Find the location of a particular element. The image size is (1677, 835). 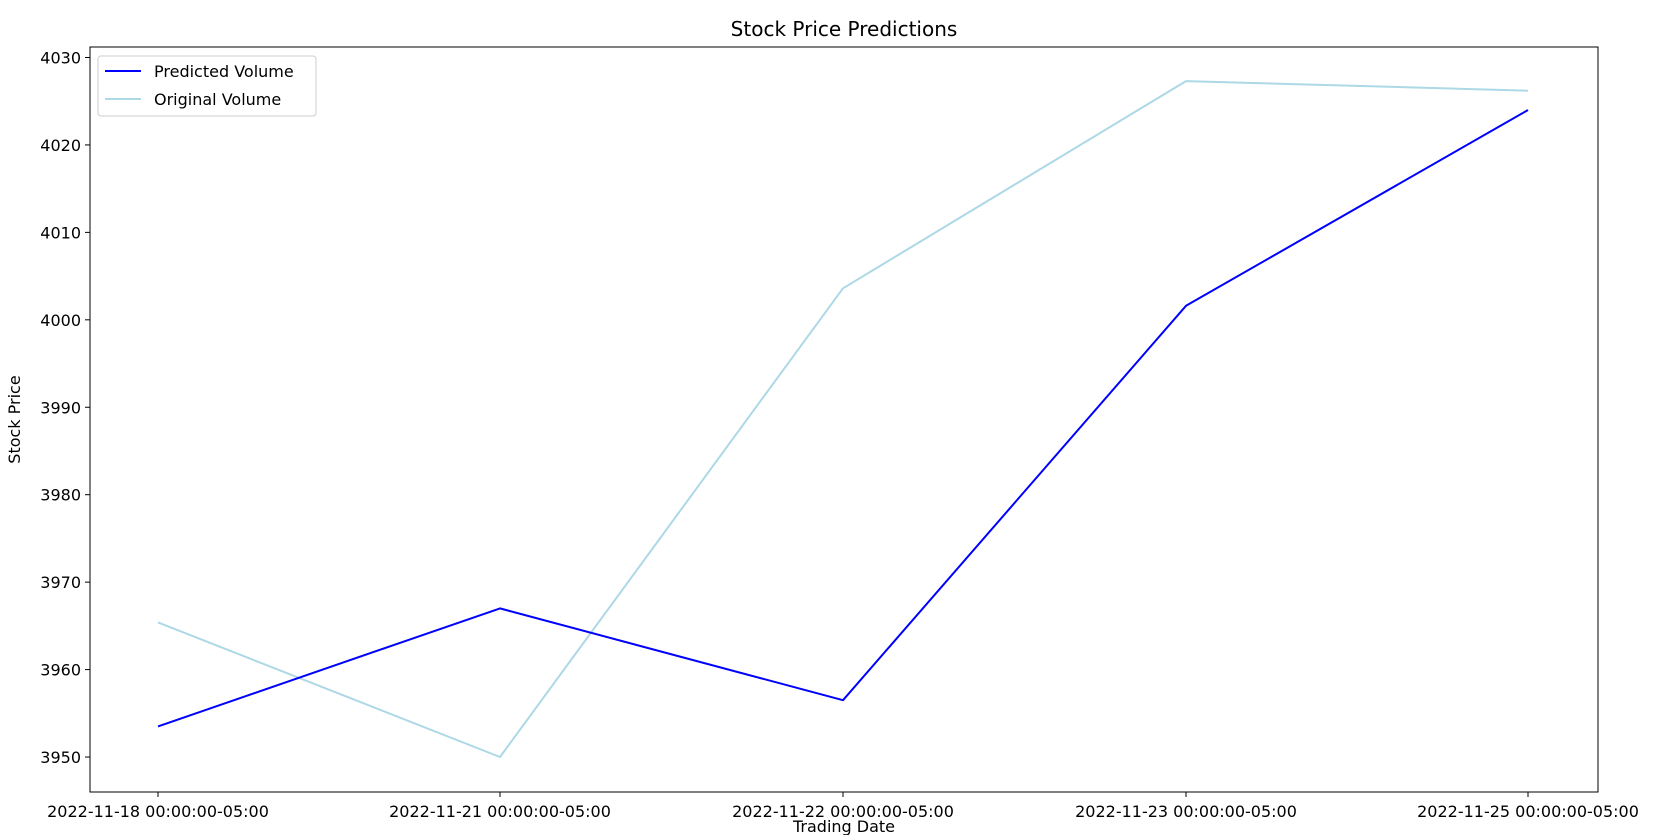

x-tick-label: 2022-11-22 00:00:00-05:00 is located at coordinates (843, 811).